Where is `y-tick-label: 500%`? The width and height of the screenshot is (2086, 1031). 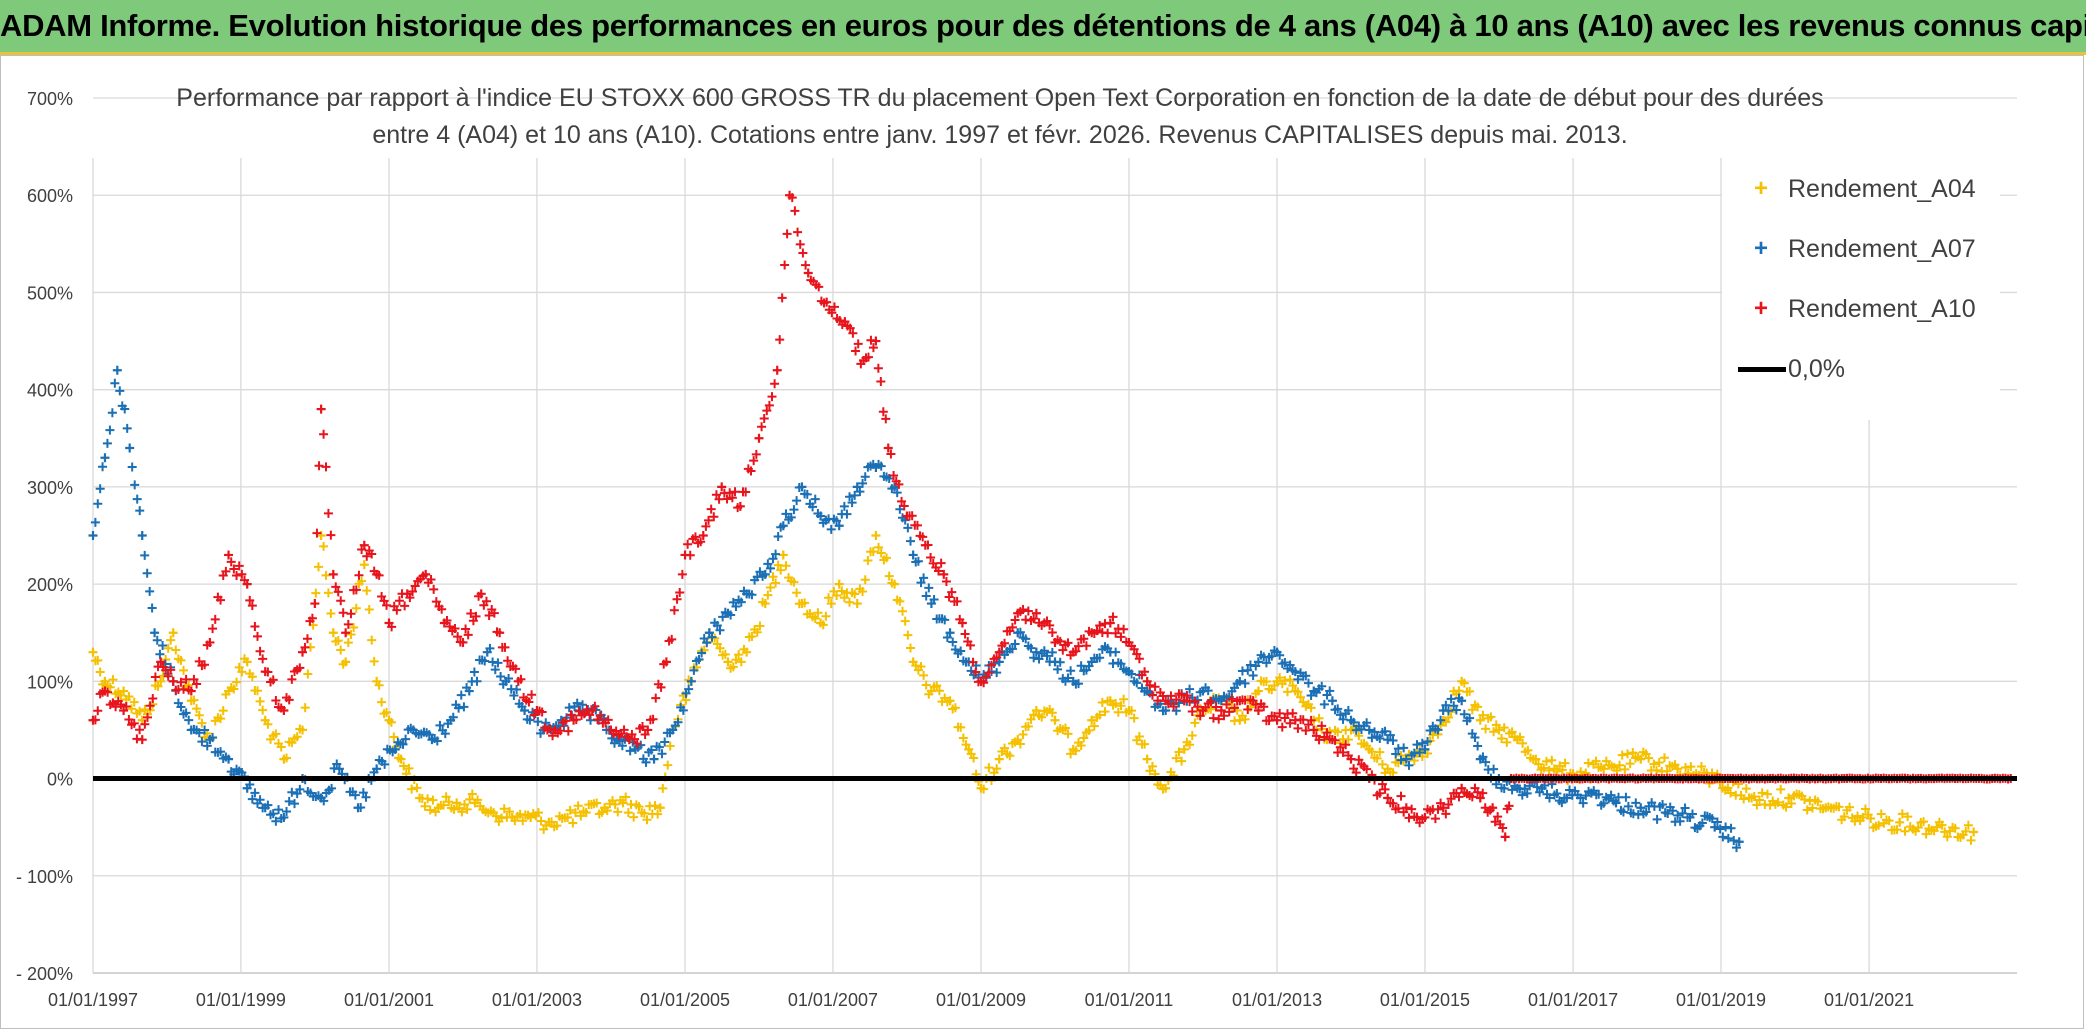 y-tick-label: 500% is located at coordinates (50, 293).